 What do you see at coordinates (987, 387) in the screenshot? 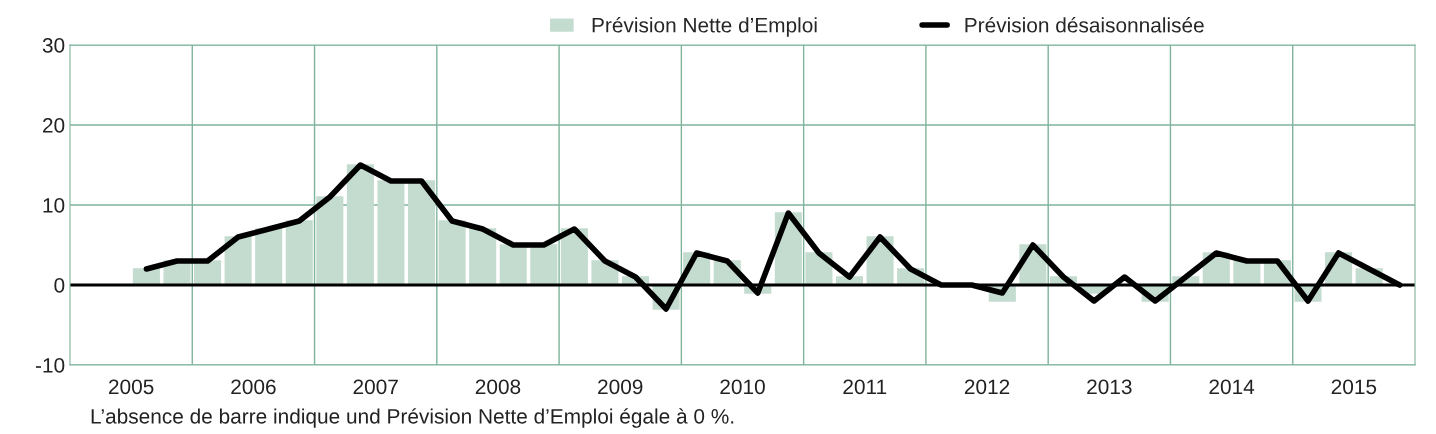
I see `x-tick-label: 2012` at bounding box center [987, 387].